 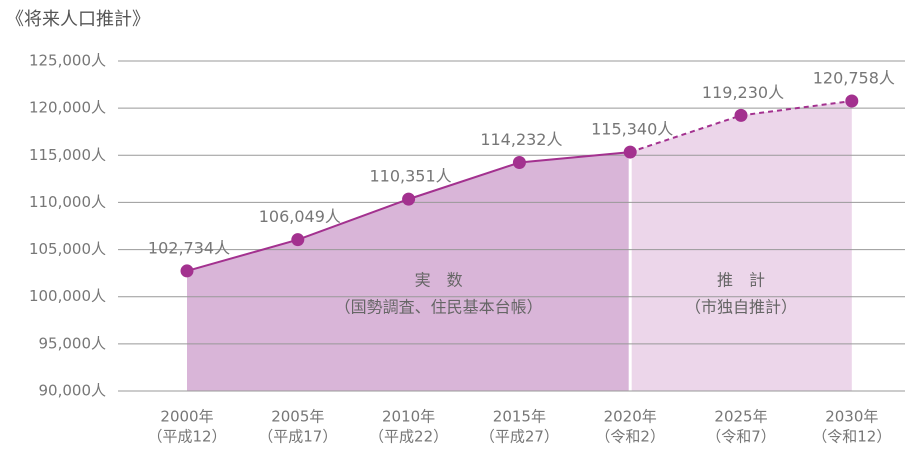 I want to click on region-label: 実 数, so click(x=439, y=280).